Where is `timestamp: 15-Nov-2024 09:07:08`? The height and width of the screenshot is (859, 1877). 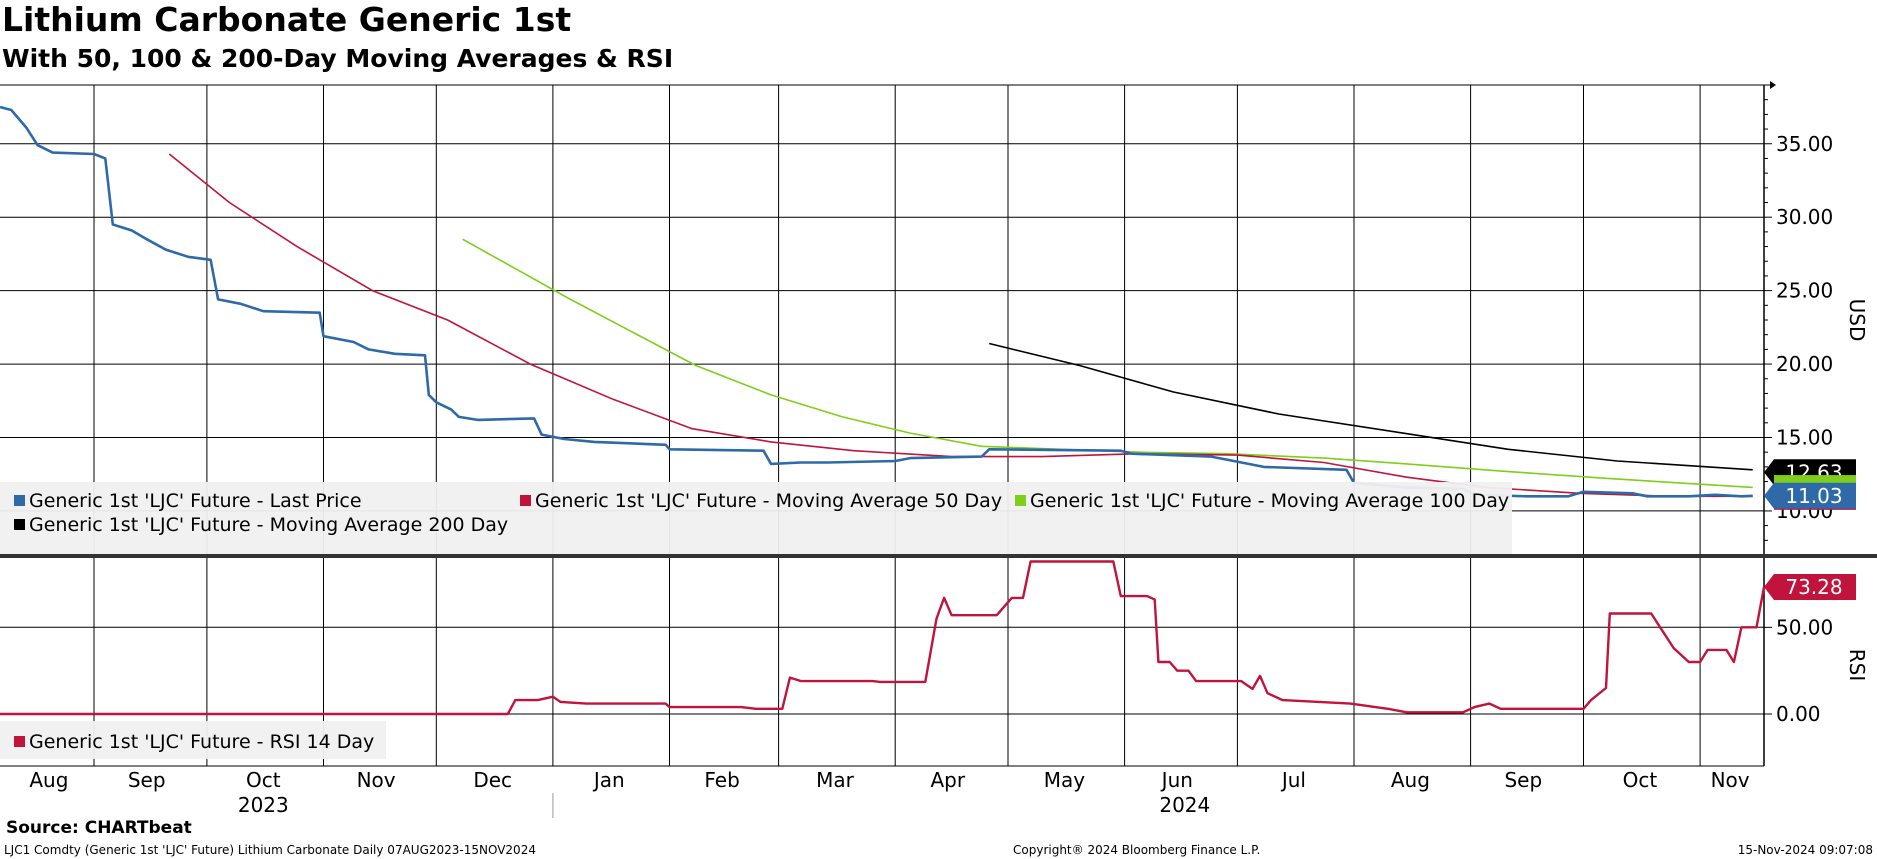 timestamp: 15-Nov-2024 09:07:08 is located at coordinates (1805, 850).